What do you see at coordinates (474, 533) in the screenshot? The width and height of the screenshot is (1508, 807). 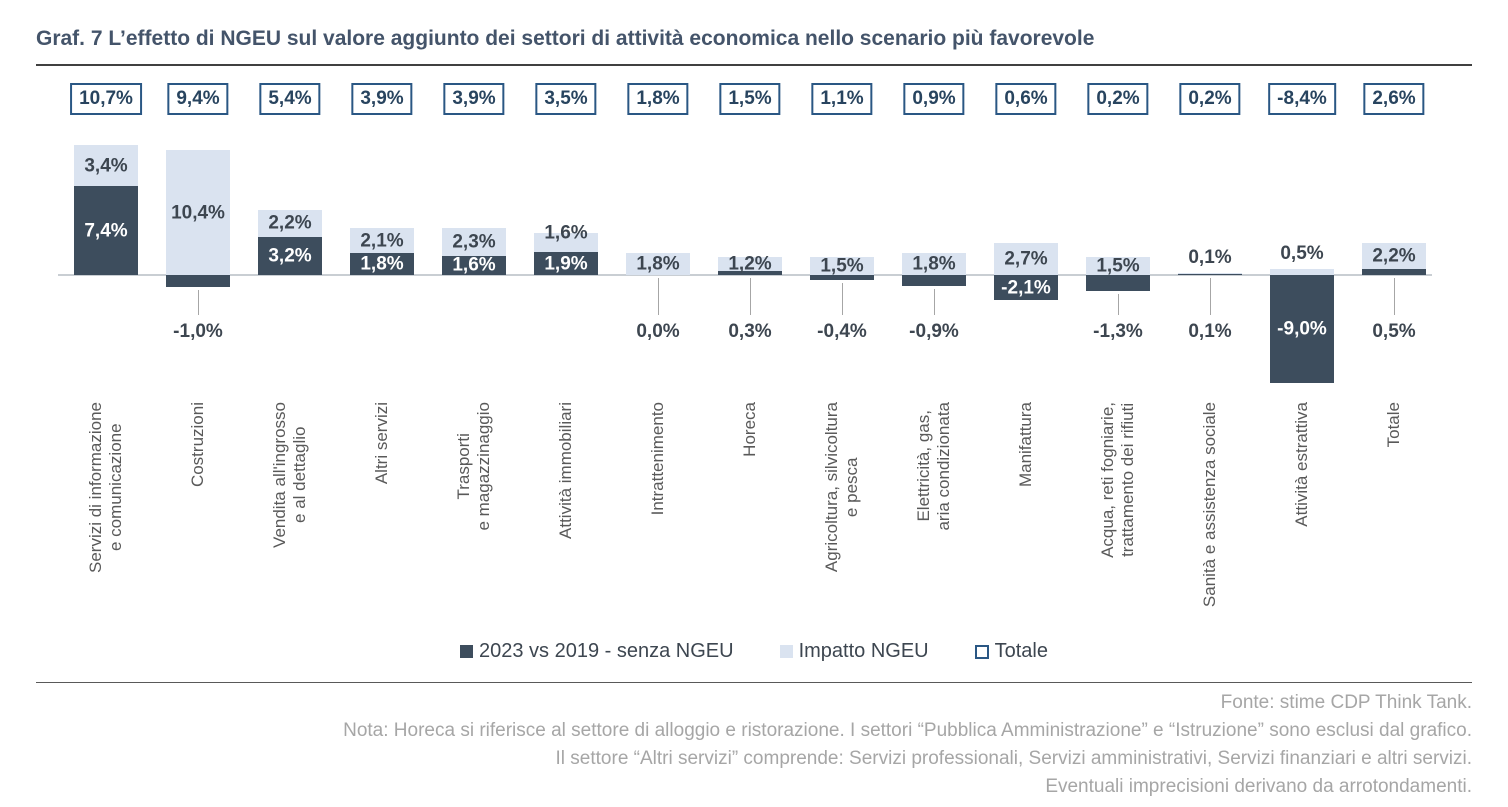 I see `category-label: Trasporti e magazzinaggio` at bounding box center [474, 533].